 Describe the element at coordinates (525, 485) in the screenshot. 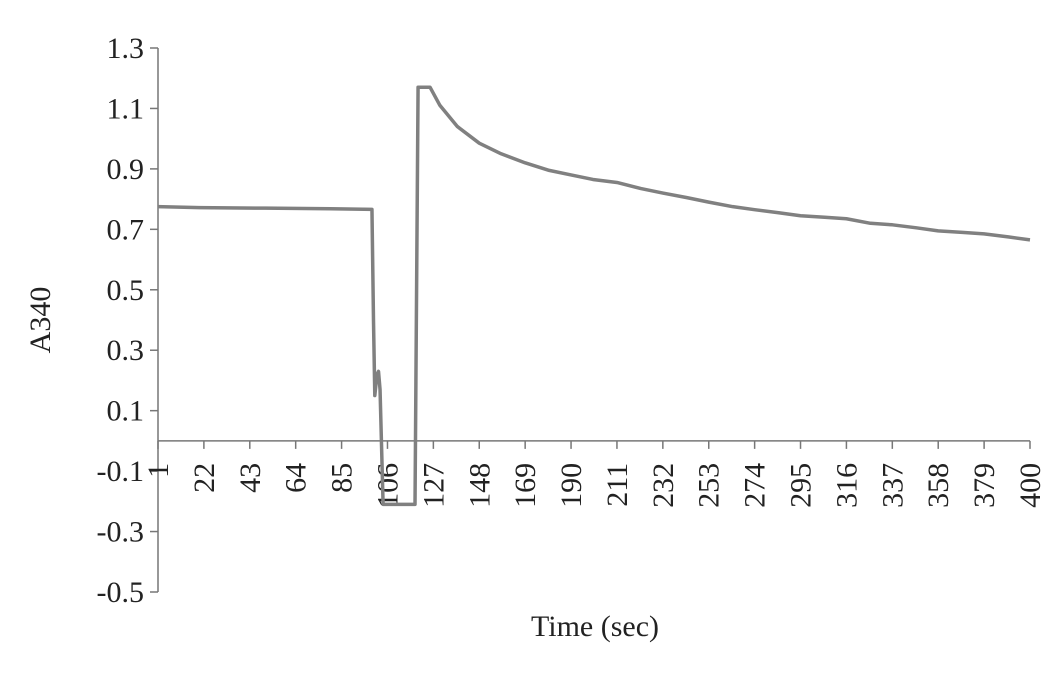

I see `x-tick-label: 169` at that location.